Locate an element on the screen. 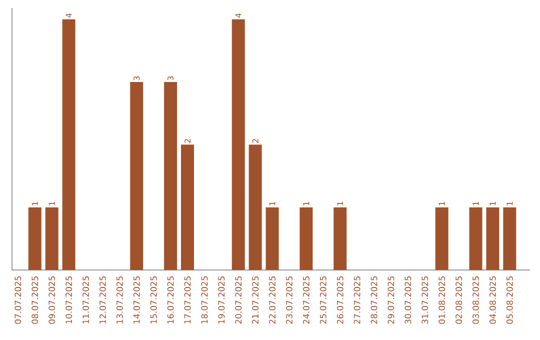 Image resolution: width=540 pixels, height=340 pixels. x-tick-label: 30.07.2025 is located at coordinates (408, 300).